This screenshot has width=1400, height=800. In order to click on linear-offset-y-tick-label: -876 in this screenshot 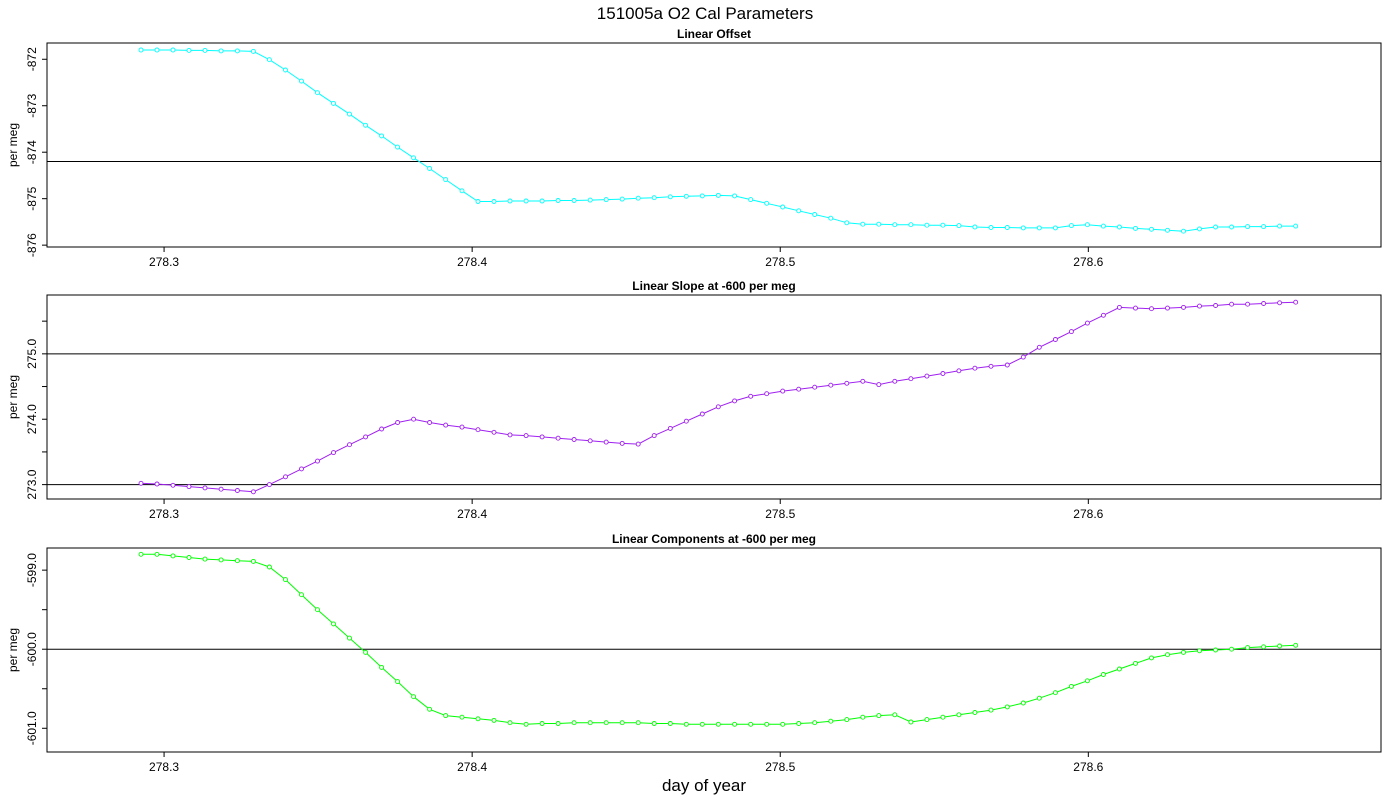, I will do `click(32, 245)`.